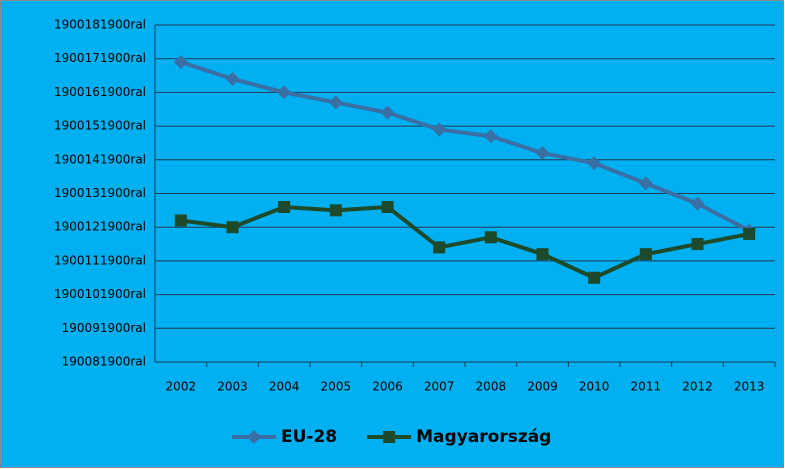 The height and width of the screenshot is (469, 785). What do you see at coordinates (100, 25) in the screenshot?
I see `y-tick-label: 1900181900ral` at bounding box center [100, 25].